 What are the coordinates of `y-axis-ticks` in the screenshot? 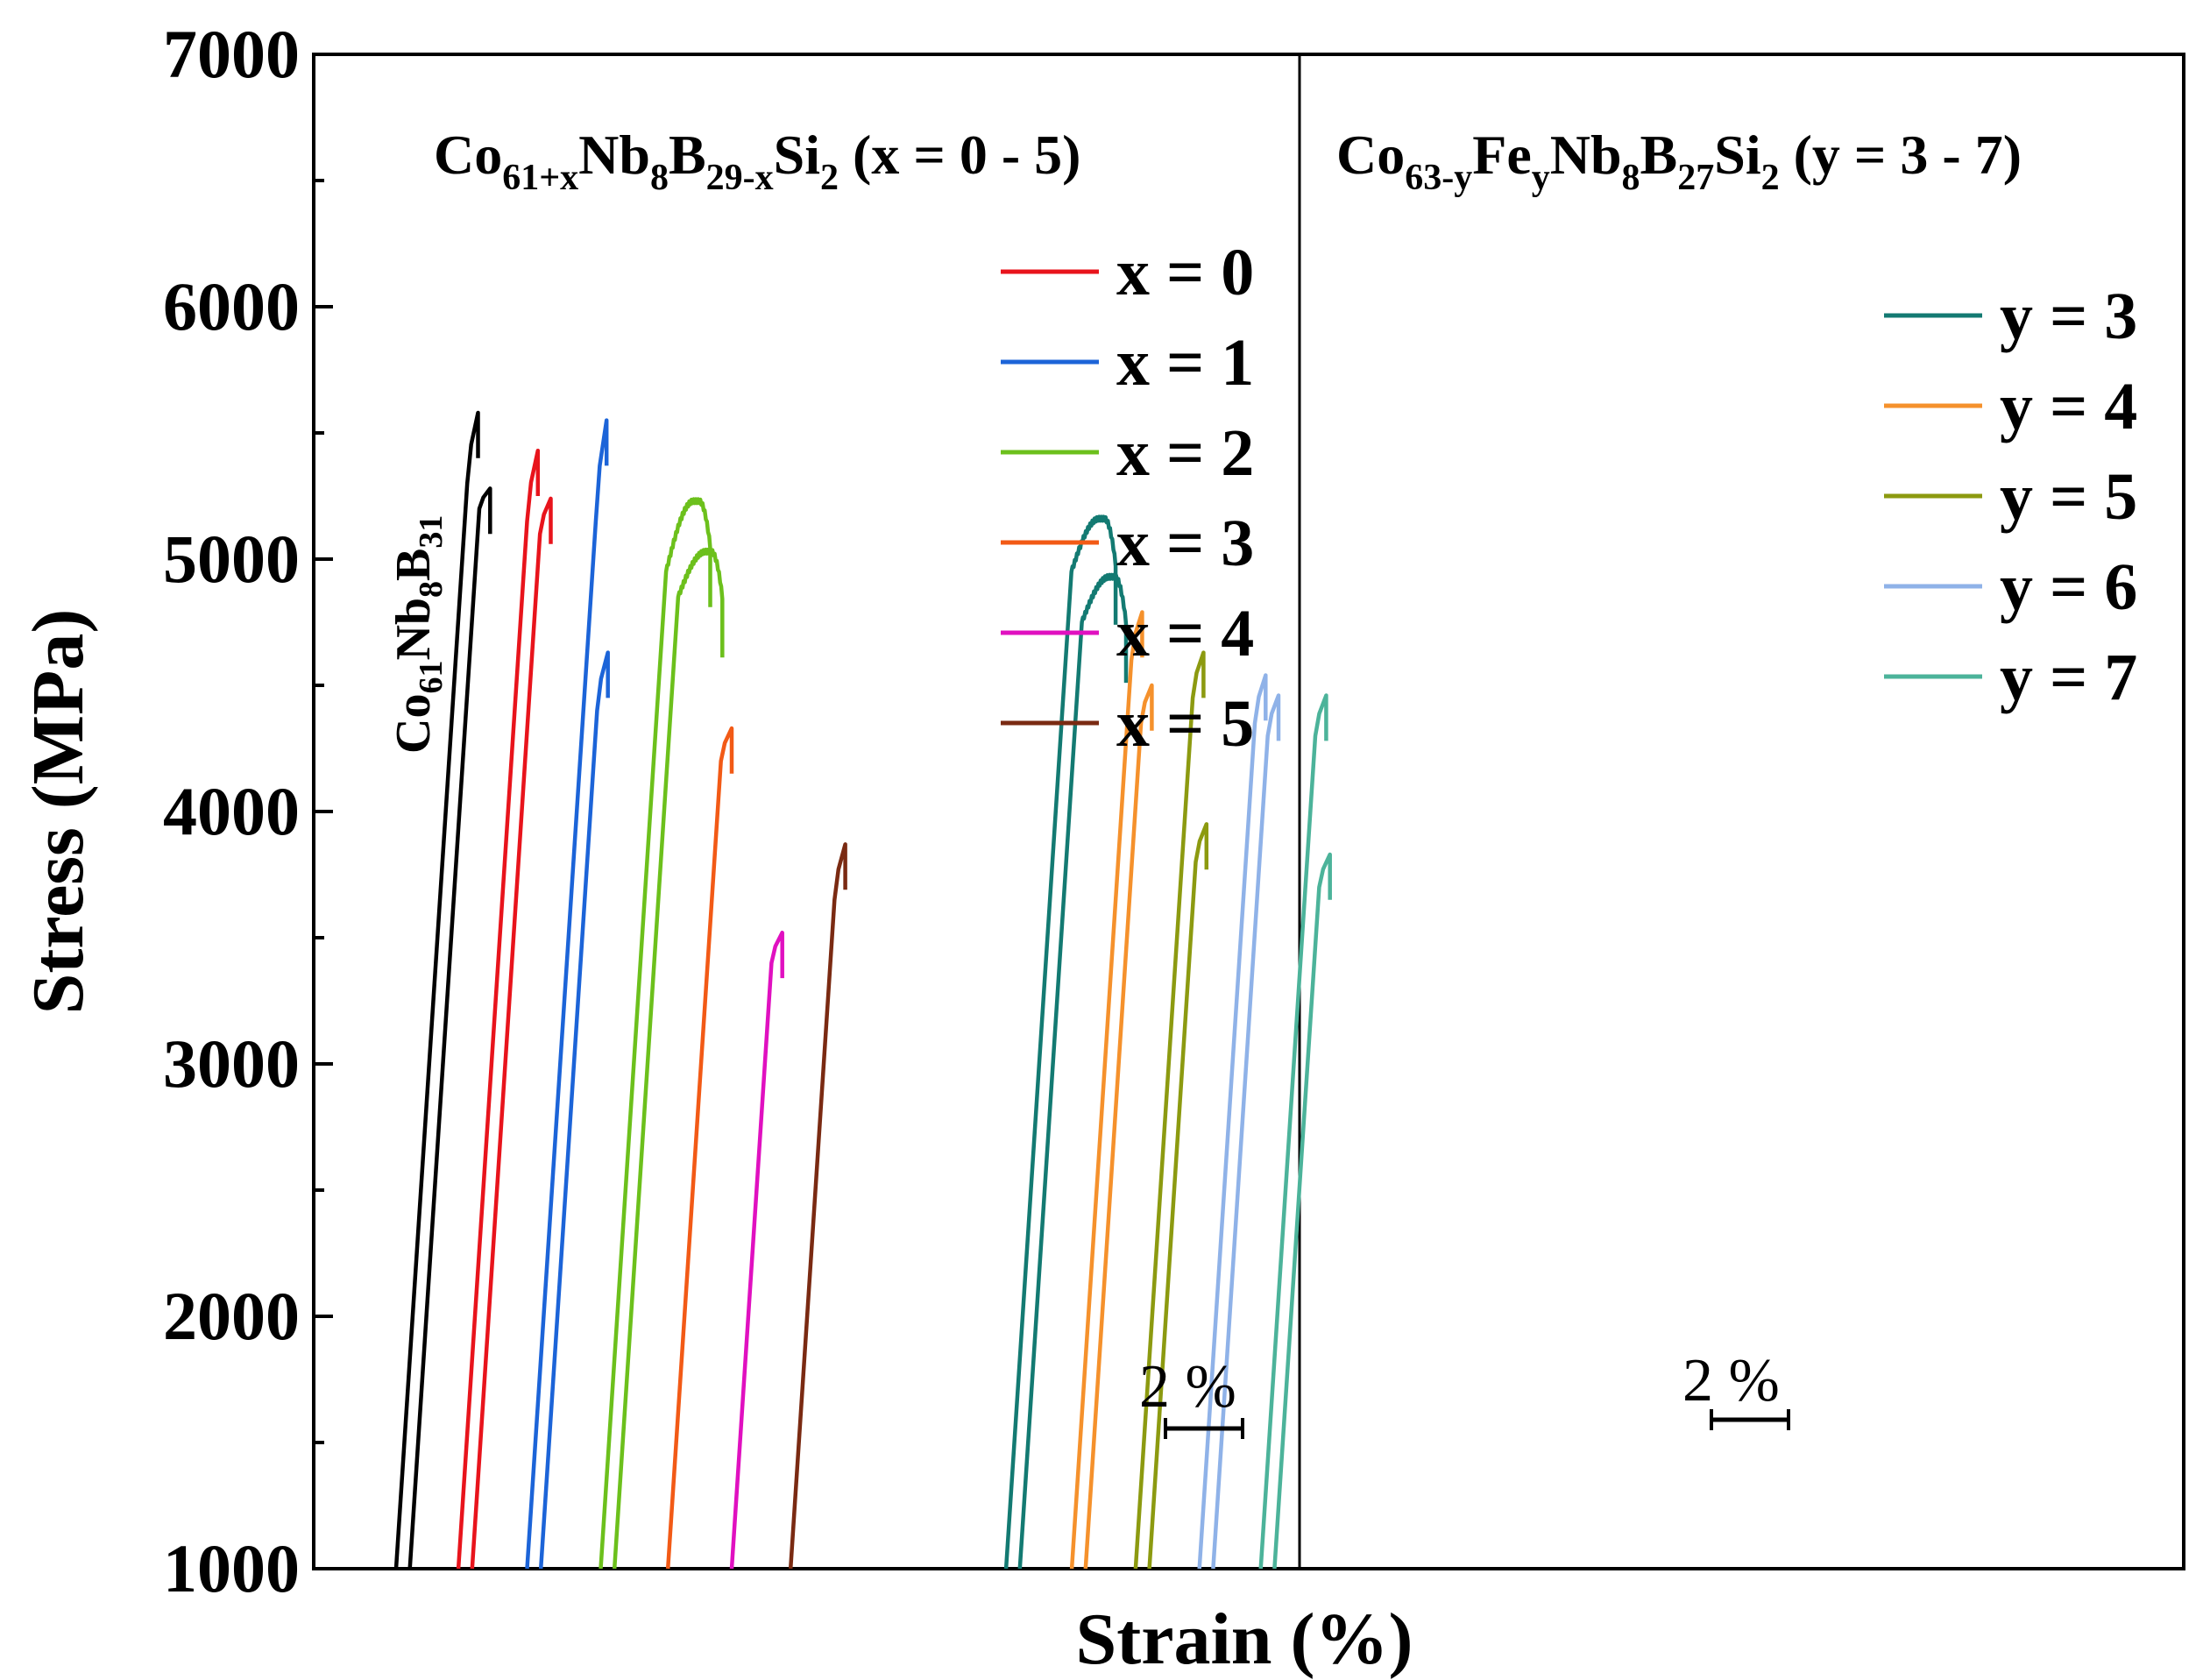 It's located at (324, 811).